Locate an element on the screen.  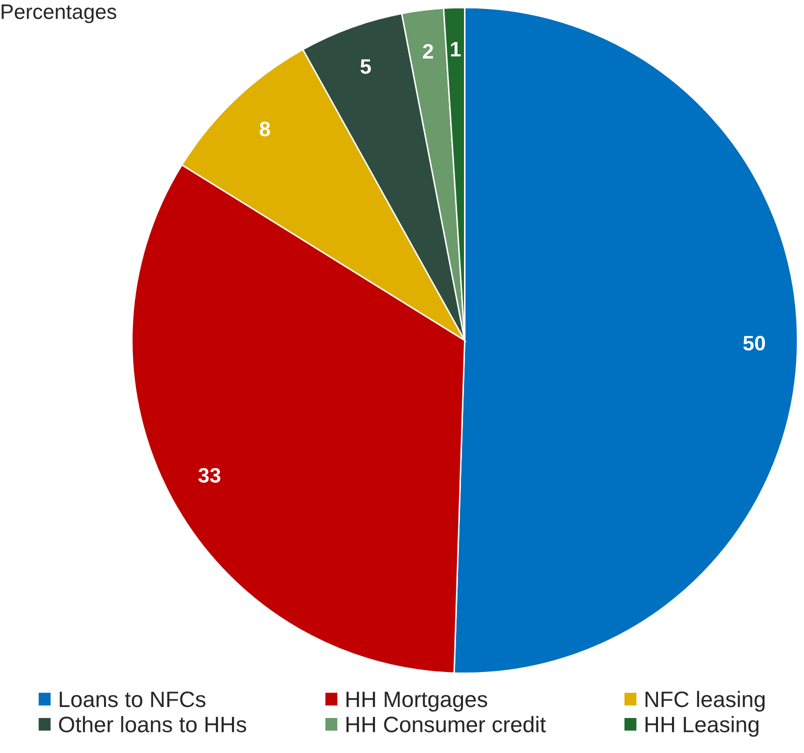
legend-label: HH Consumer credit is located at coordinates (446, 724).